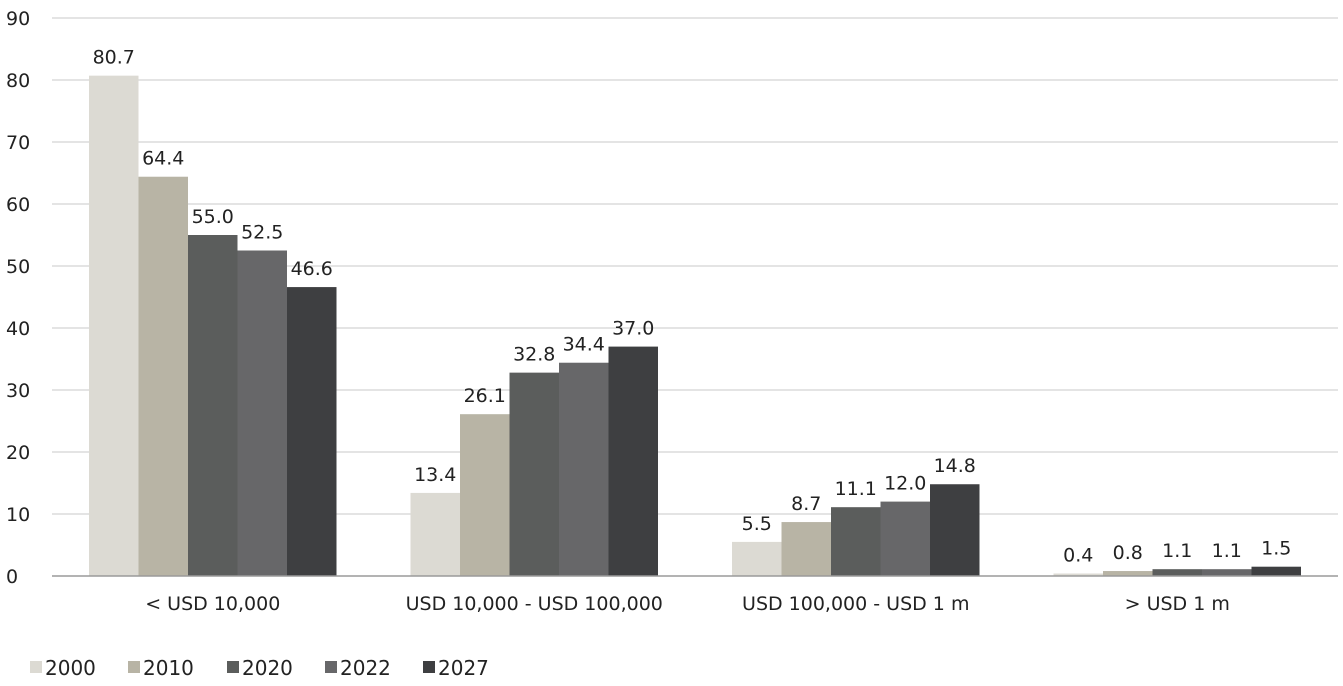 The image size is (1343, 686). What do you see at coordinates (18, 267) in the screenshot?
I see `y-tick-label: 50` at bounding box center [18, 267].